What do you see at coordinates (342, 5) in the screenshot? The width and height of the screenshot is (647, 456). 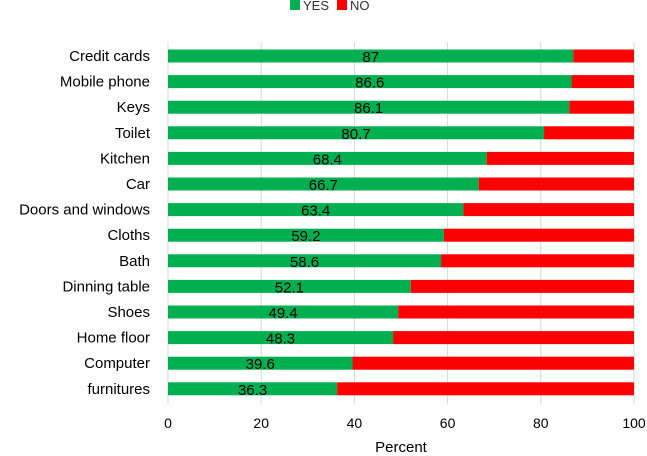 I see `legend-swatch-no` at bounding box center [342, 5].